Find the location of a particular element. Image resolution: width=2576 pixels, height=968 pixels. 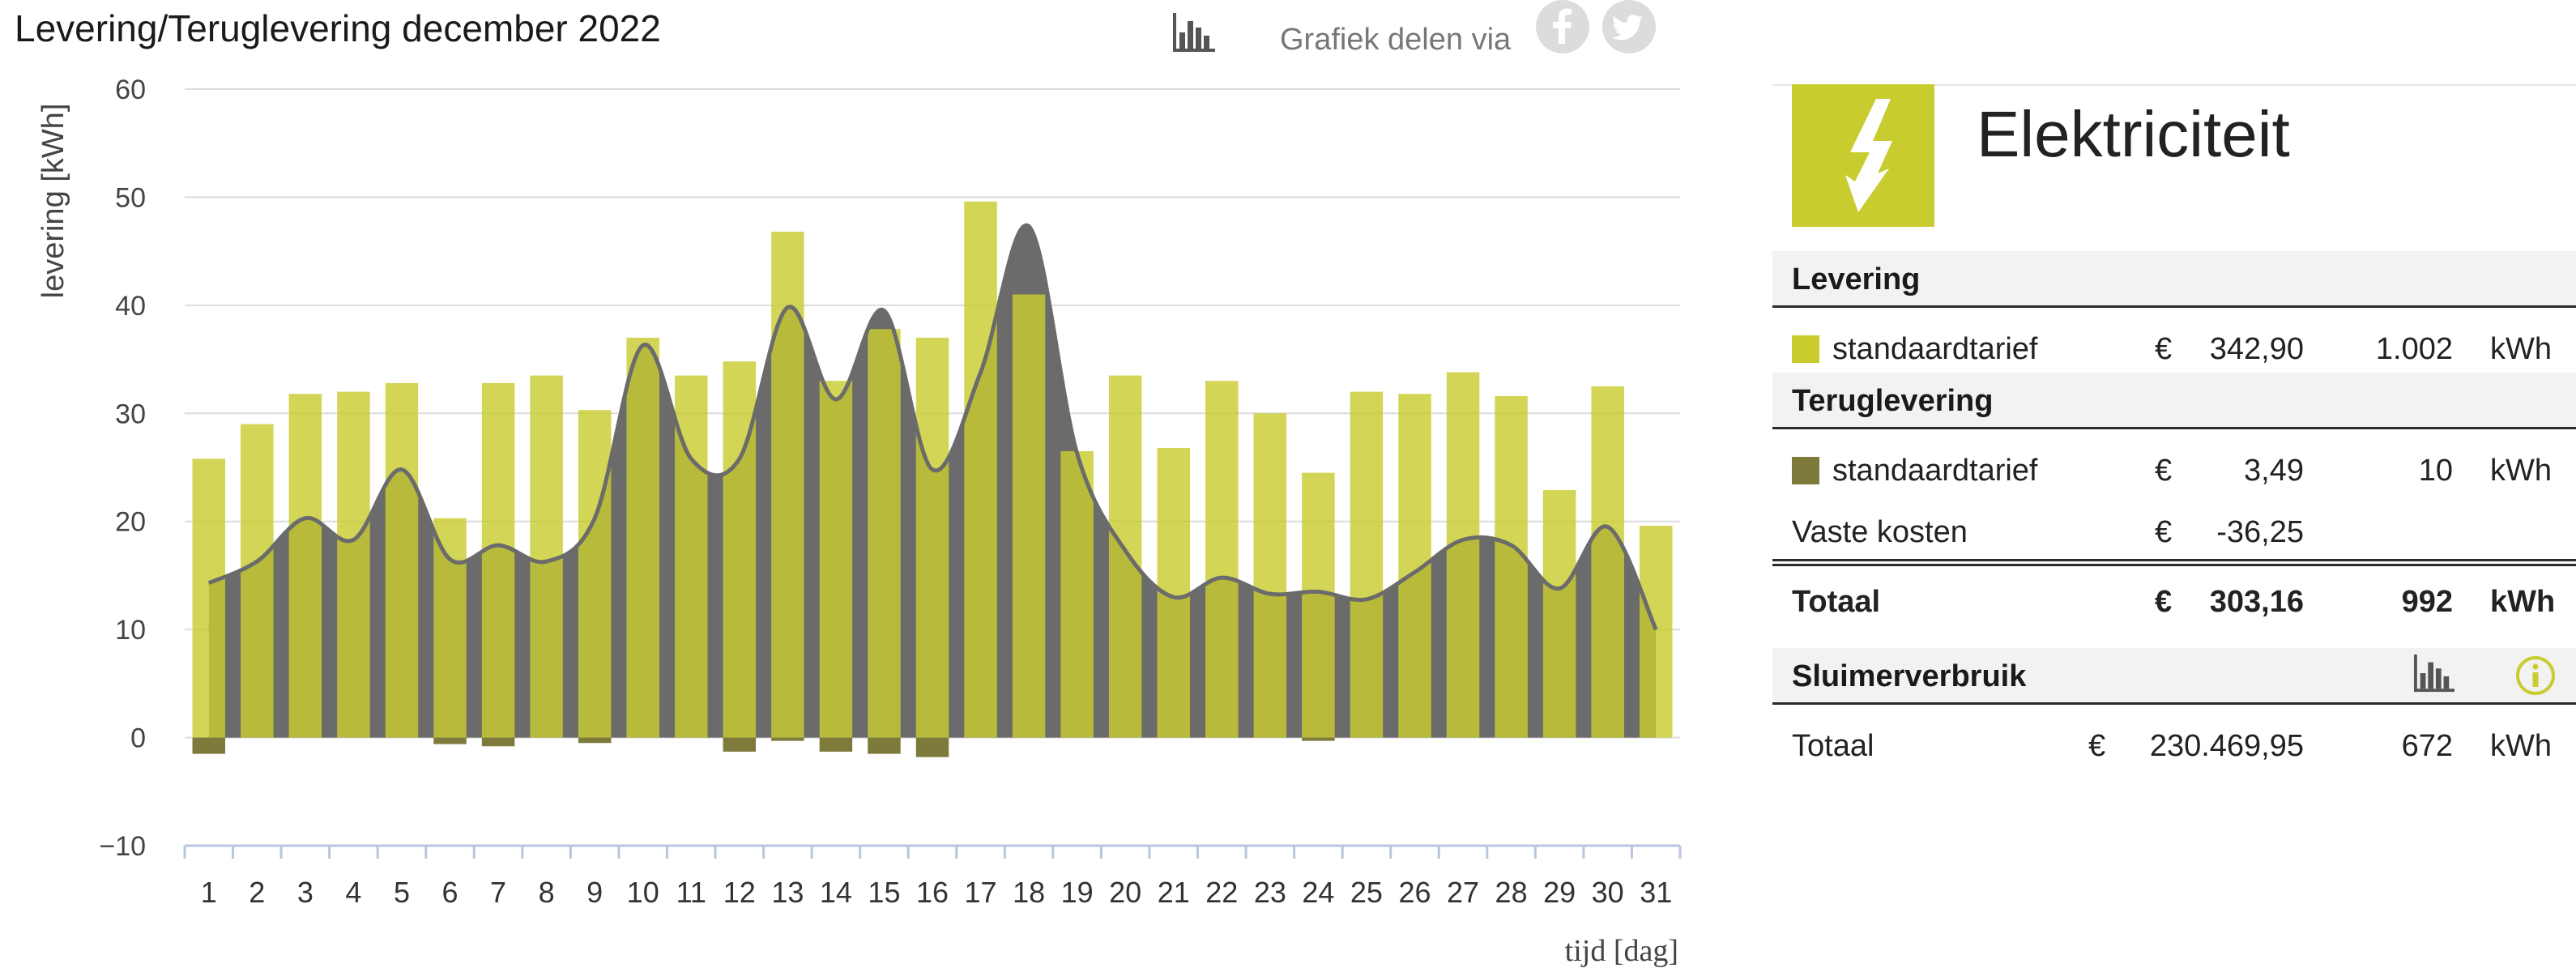

x-tick-label: 8 is located at coordinates (547, 892).